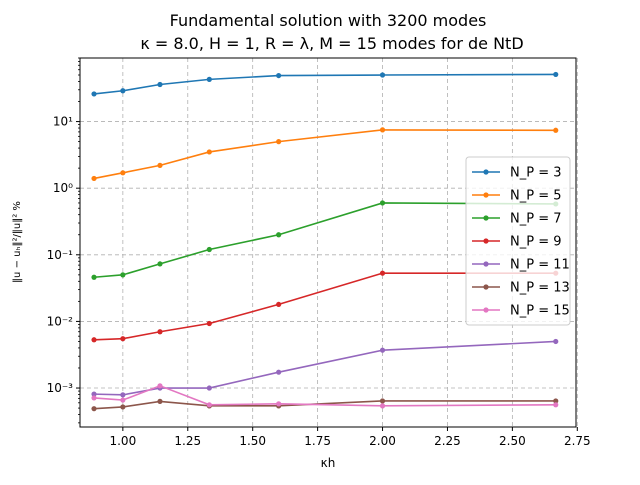  I want to click on x-tick-label: 2.50, so click(512, 441).